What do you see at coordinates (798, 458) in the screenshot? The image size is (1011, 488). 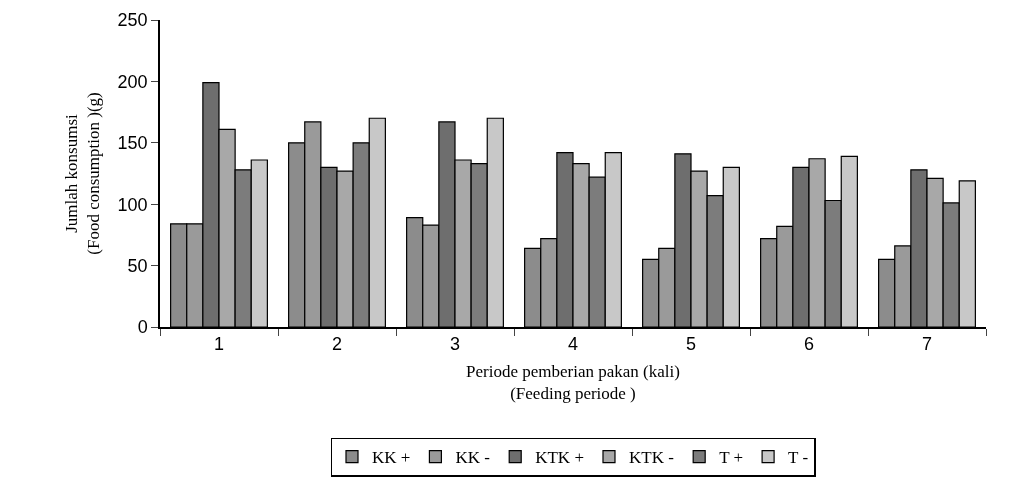 I see `legend-label: T -` at bounding box center [798, 458].